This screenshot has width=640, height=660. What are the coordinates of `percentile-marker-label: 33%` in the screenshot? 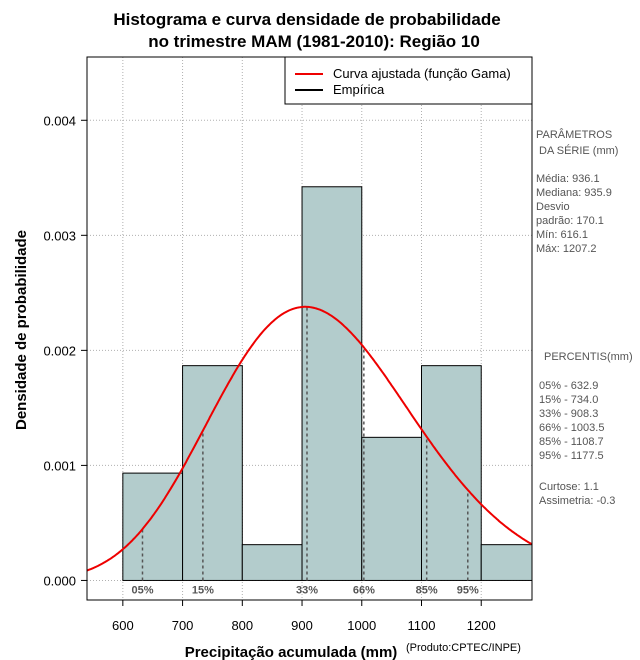 It's located at (307, 590).